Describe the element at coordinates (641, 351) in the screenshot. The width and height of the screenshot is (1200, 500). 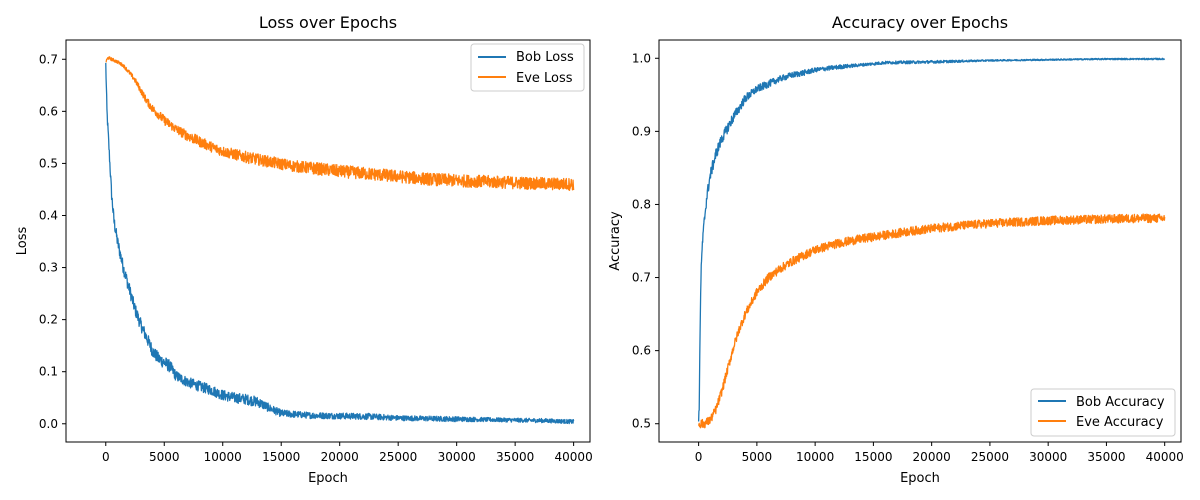
I see `accuracy-y-tick-label: 0.6` at that location.